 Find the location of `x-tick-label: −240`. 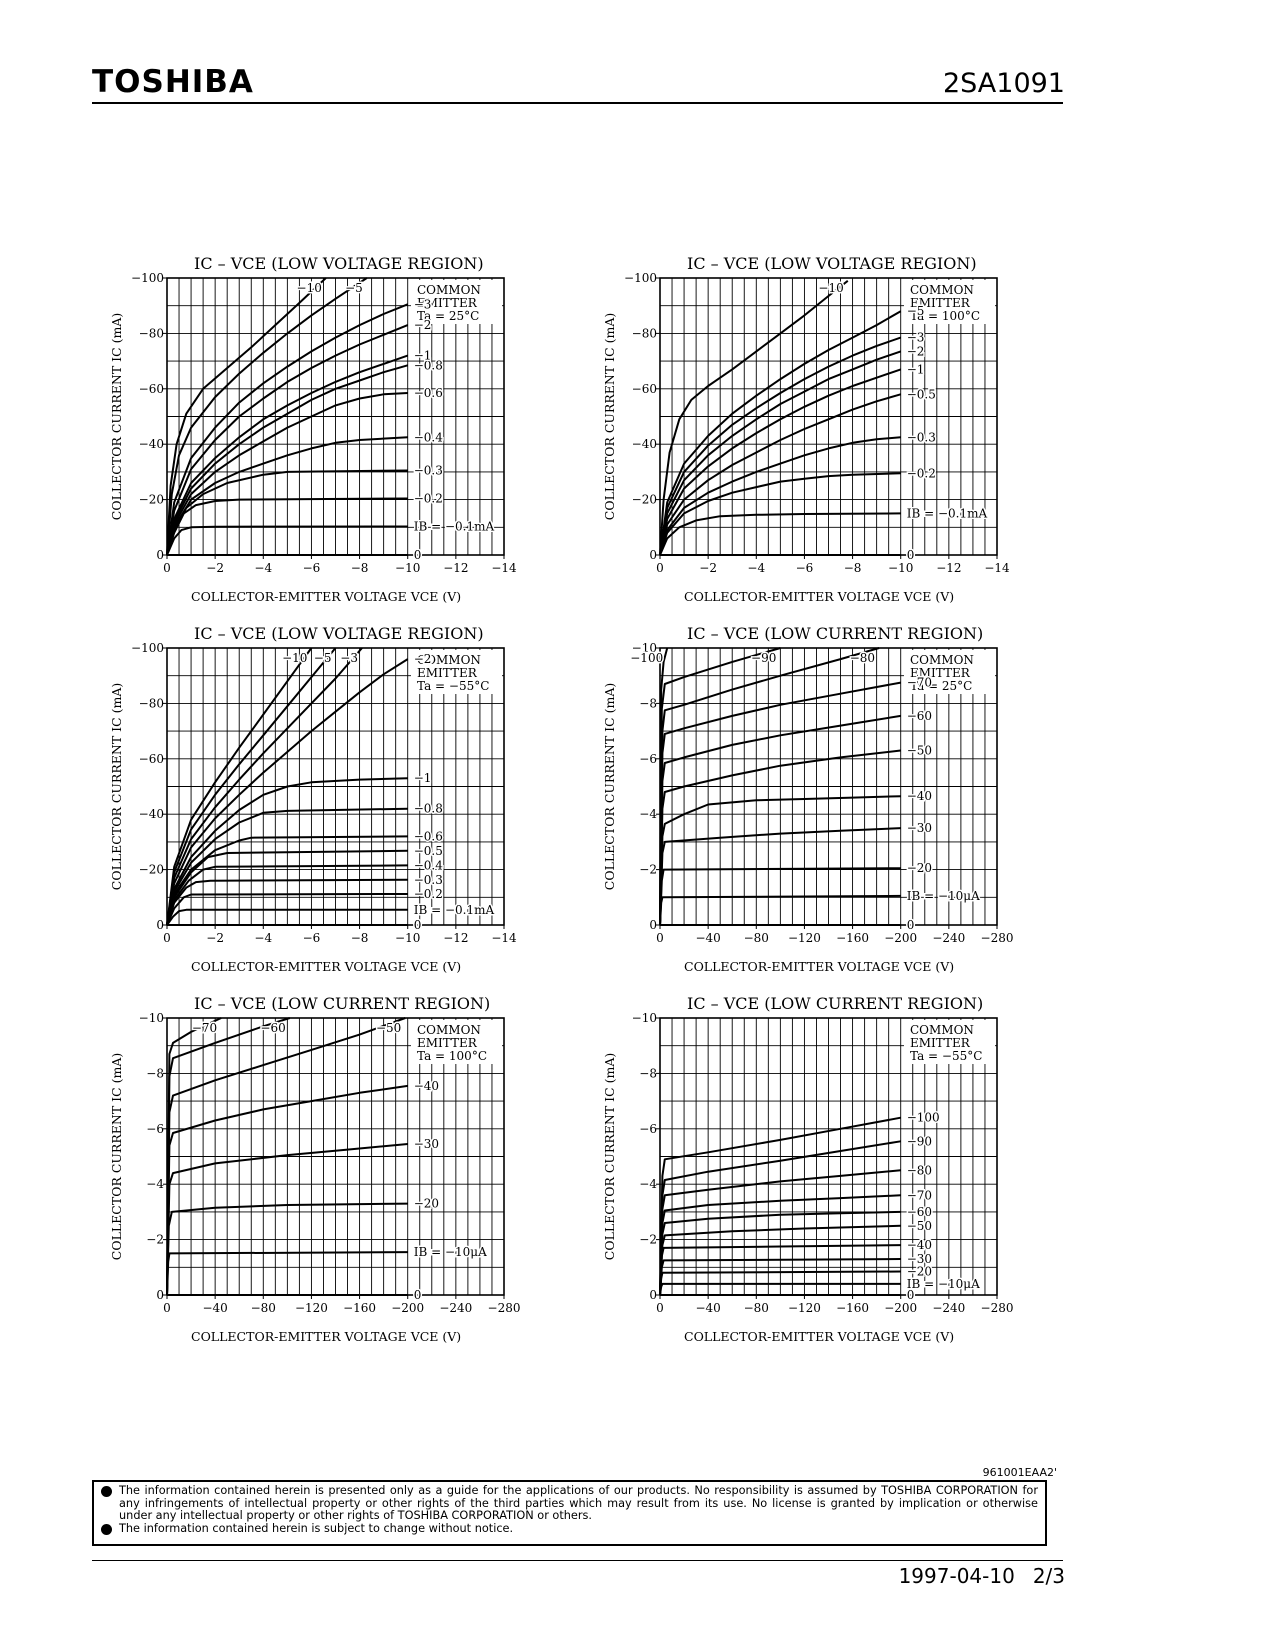

x-tick-label: −240 is located at coordinates (455, 1308).